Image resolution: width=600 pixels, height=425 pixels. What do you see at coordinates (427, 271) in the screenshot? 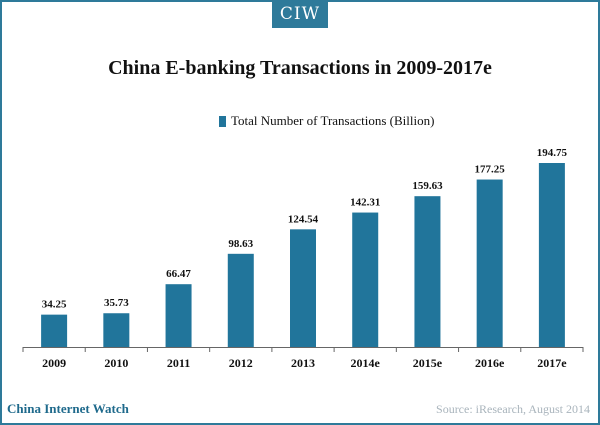
I see `bar-2015e` at bounding box center [427, 271].